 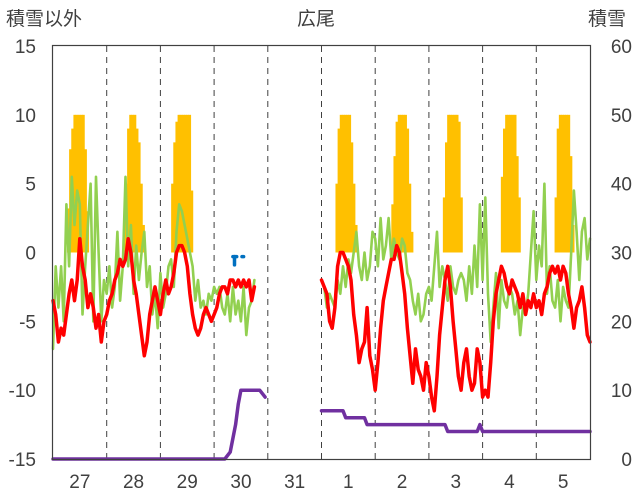 I want to click on right-axis-ticks: 60 50 40 30 20 10 0, so click(x=621, y=254).